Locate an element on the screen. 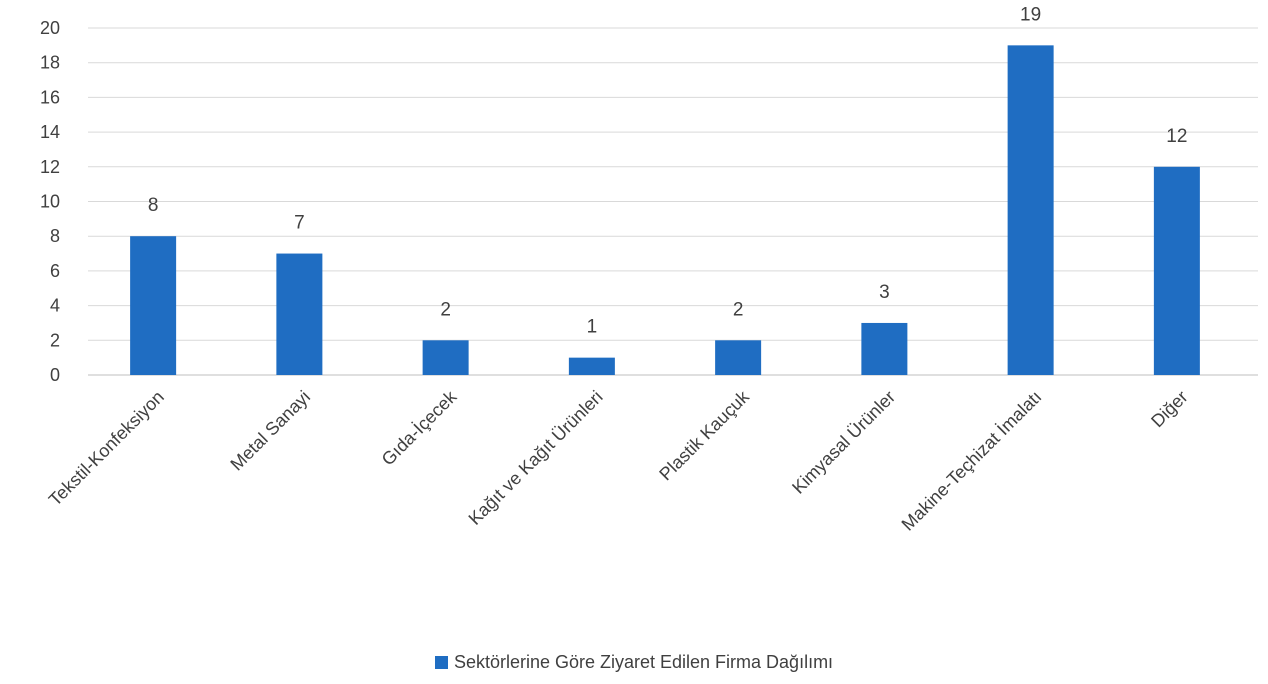  x-tick-label: Gıda-İçecek is located at coordinates (419, 427).